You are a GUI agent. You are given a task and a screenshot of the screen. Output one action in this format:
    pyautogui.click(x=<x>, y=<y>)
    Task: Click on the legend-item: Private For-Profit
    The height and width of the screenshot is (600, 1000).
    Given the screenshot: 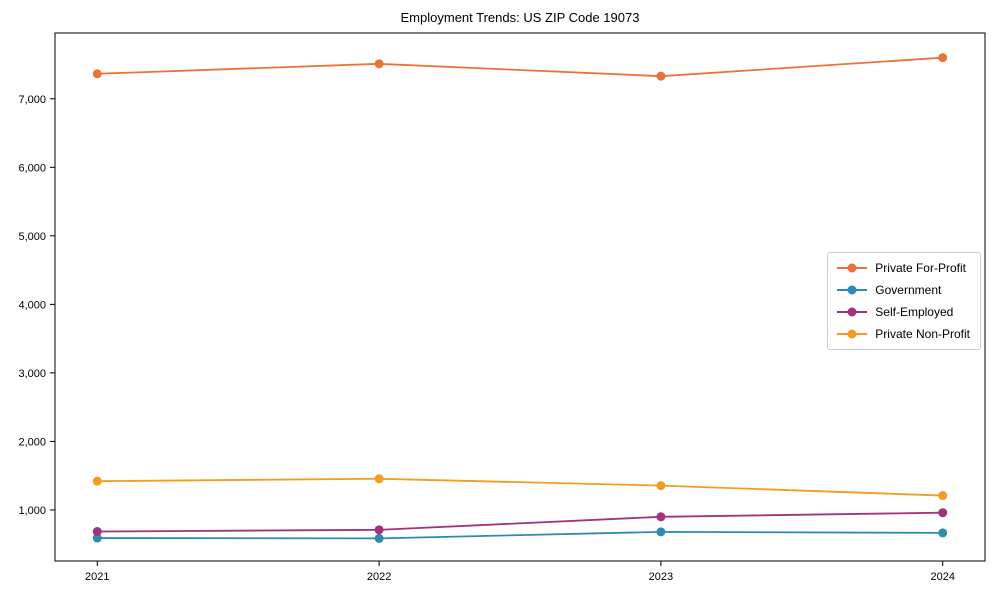 What is the action you would take?
    pyautogui.click(x=903, y=268)
    